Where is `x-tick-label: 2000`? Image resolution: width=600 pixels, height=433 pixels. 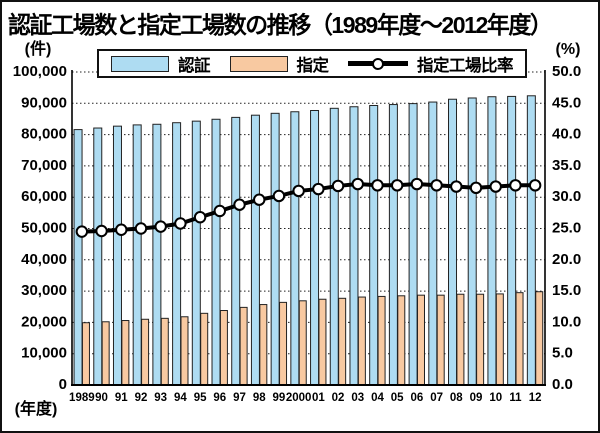 x-tick-label: 2000 is located at coordinates (299, 398).